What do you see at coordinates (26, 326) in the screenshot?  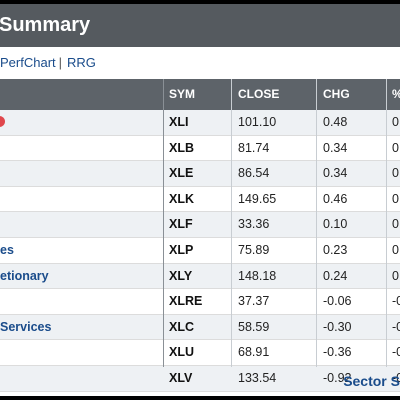 I see `sector-name-link: Services` at bounding box center [26, 326].